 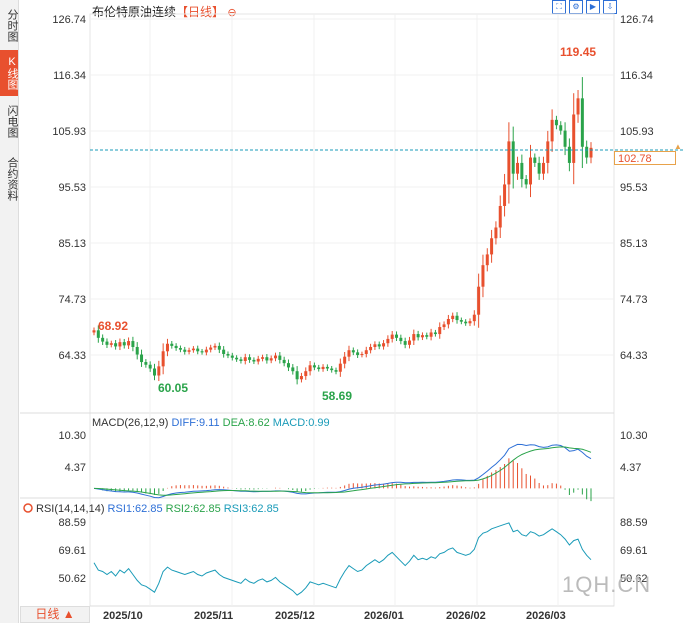 What do you see at coordinates (200, 12) in the screenshot?
I see `period-label: 【日线】` at bounding box center [200, 12].